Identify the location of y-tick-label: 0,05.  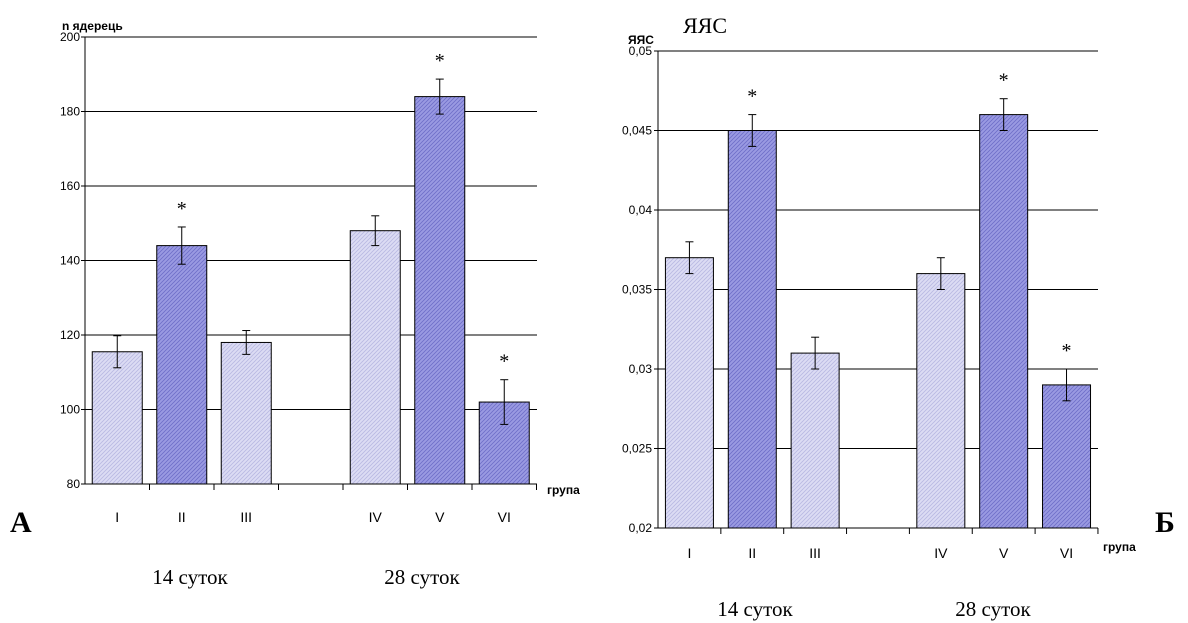
(641, 51).